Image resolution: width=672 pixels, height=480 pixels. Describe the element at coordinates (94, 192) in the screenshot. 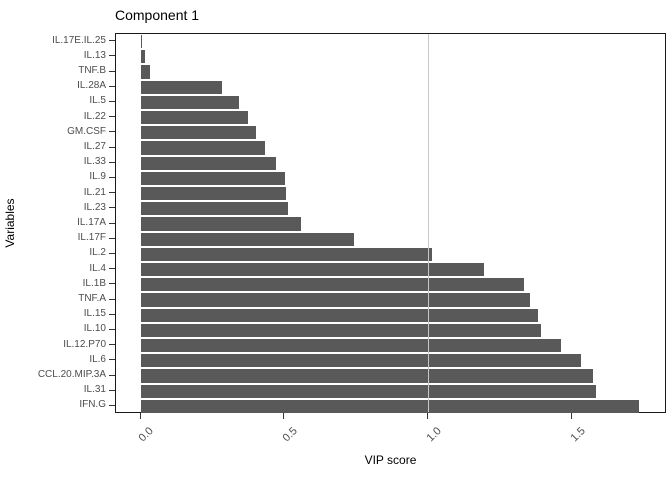

I see `y-label-IL.21: IL.21` at that location.